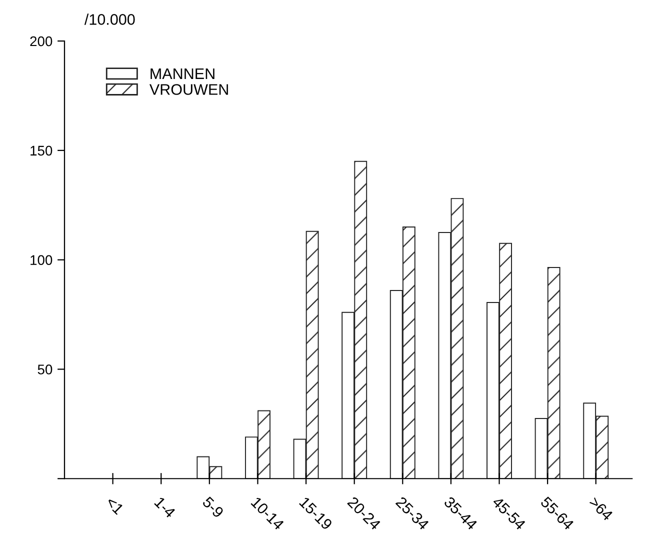  Describe the element at coordinates (41, 260) in the screenshot. I see `y-tick-label: 100` at that location.